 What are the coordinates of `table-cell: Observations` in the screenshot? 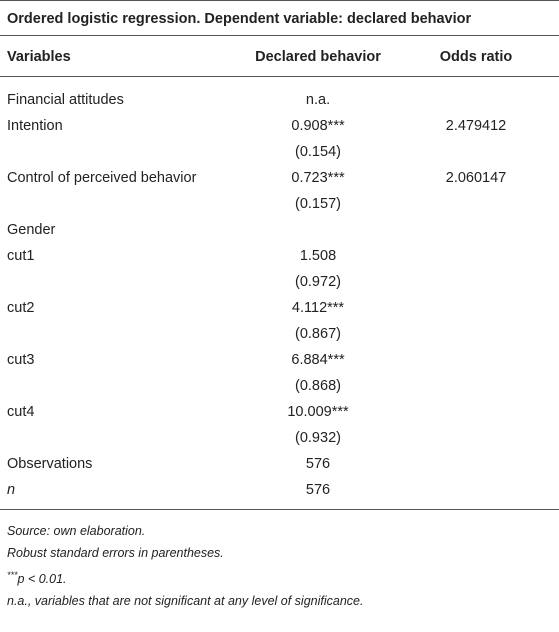 It's located at (121, 464).